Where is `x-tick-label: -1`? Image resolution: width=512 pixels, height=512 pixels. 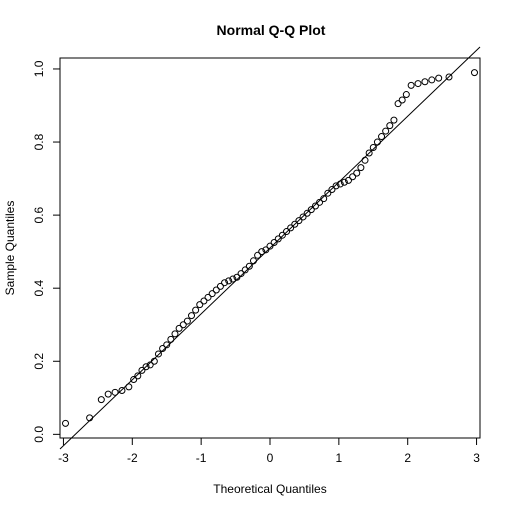 x-tick-label: -1 is located at coordinates (201, 458).